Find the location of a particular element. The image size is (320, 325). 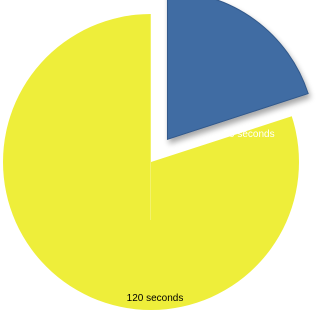

slice-seam-line is located at coordinates (150, 117).